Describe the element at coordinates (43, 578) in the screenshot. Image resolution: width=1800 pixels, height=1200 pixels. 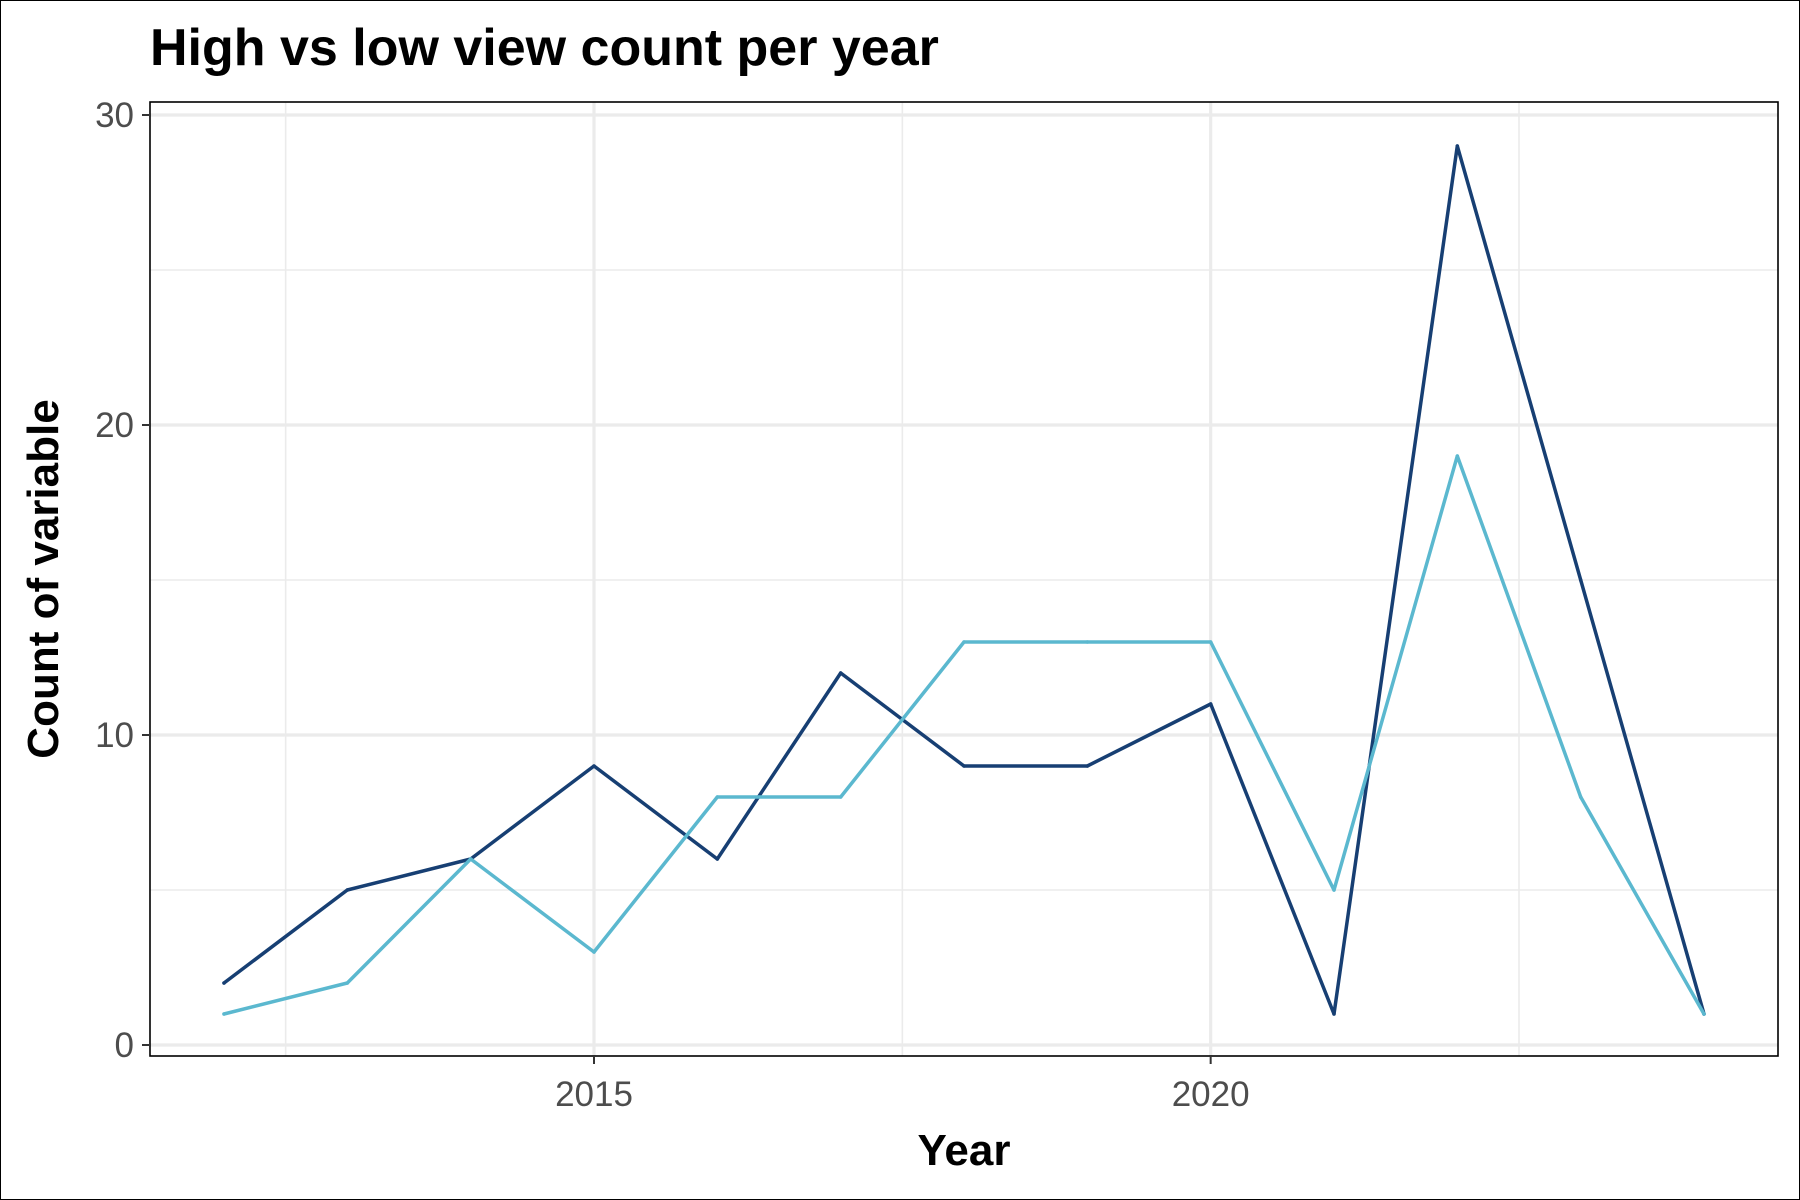
I see `y-axis-title: Count of variable` at that location.